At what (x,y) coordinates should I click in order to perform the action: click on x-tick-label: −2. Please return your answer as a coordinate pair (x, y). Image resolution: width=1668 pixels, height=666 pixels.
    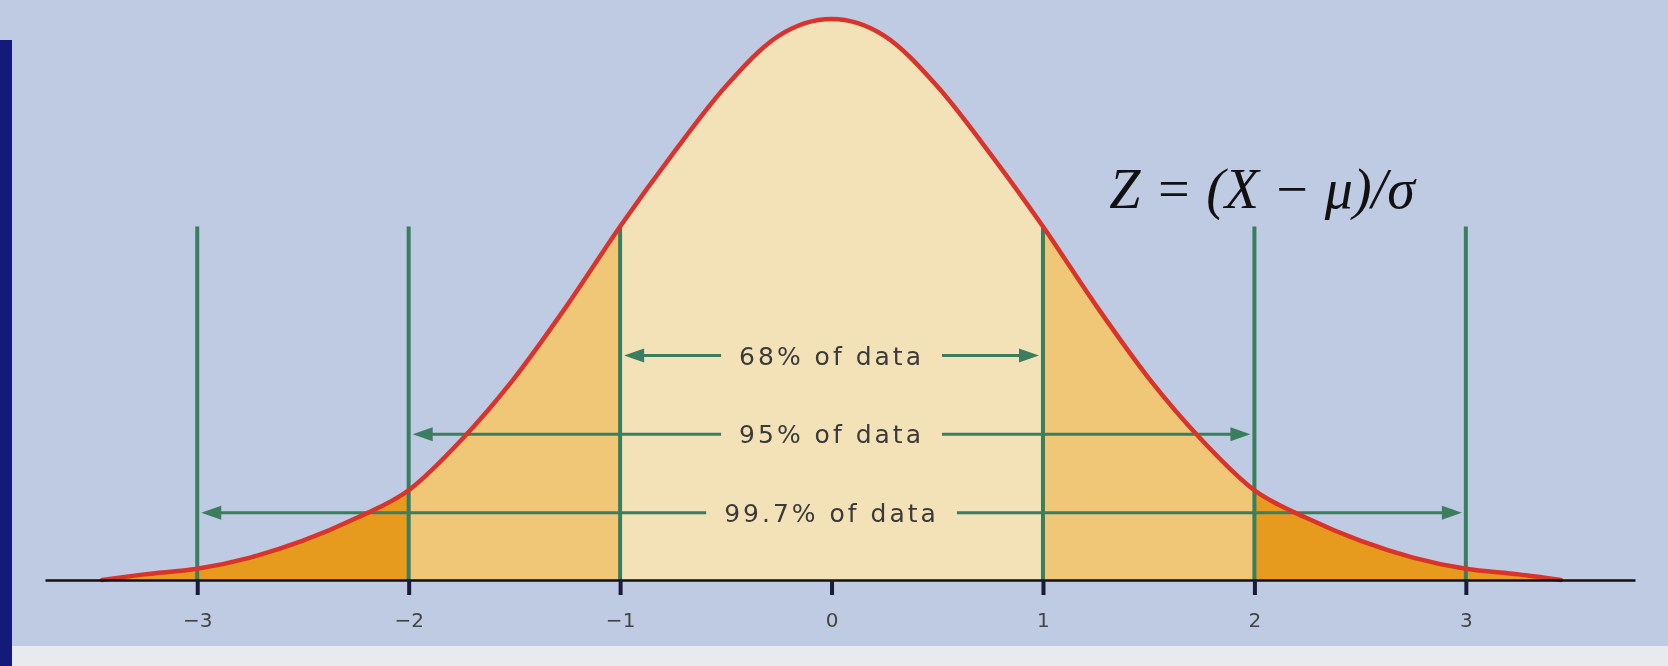
    Looking at the image, I should click on (409, 620).